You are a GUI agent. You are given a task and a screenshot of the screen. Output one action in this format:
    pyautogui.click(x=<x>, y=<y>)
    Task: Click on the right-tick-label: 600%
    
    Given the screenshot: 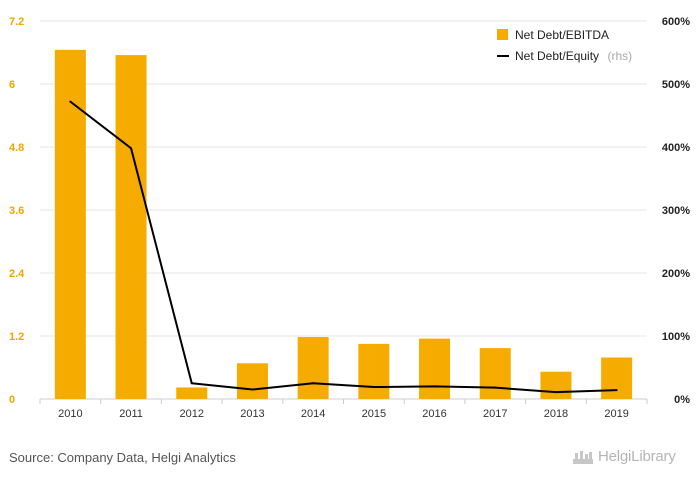 What is the action you would take?
    pyautogui.click(x=676, y=22)
    